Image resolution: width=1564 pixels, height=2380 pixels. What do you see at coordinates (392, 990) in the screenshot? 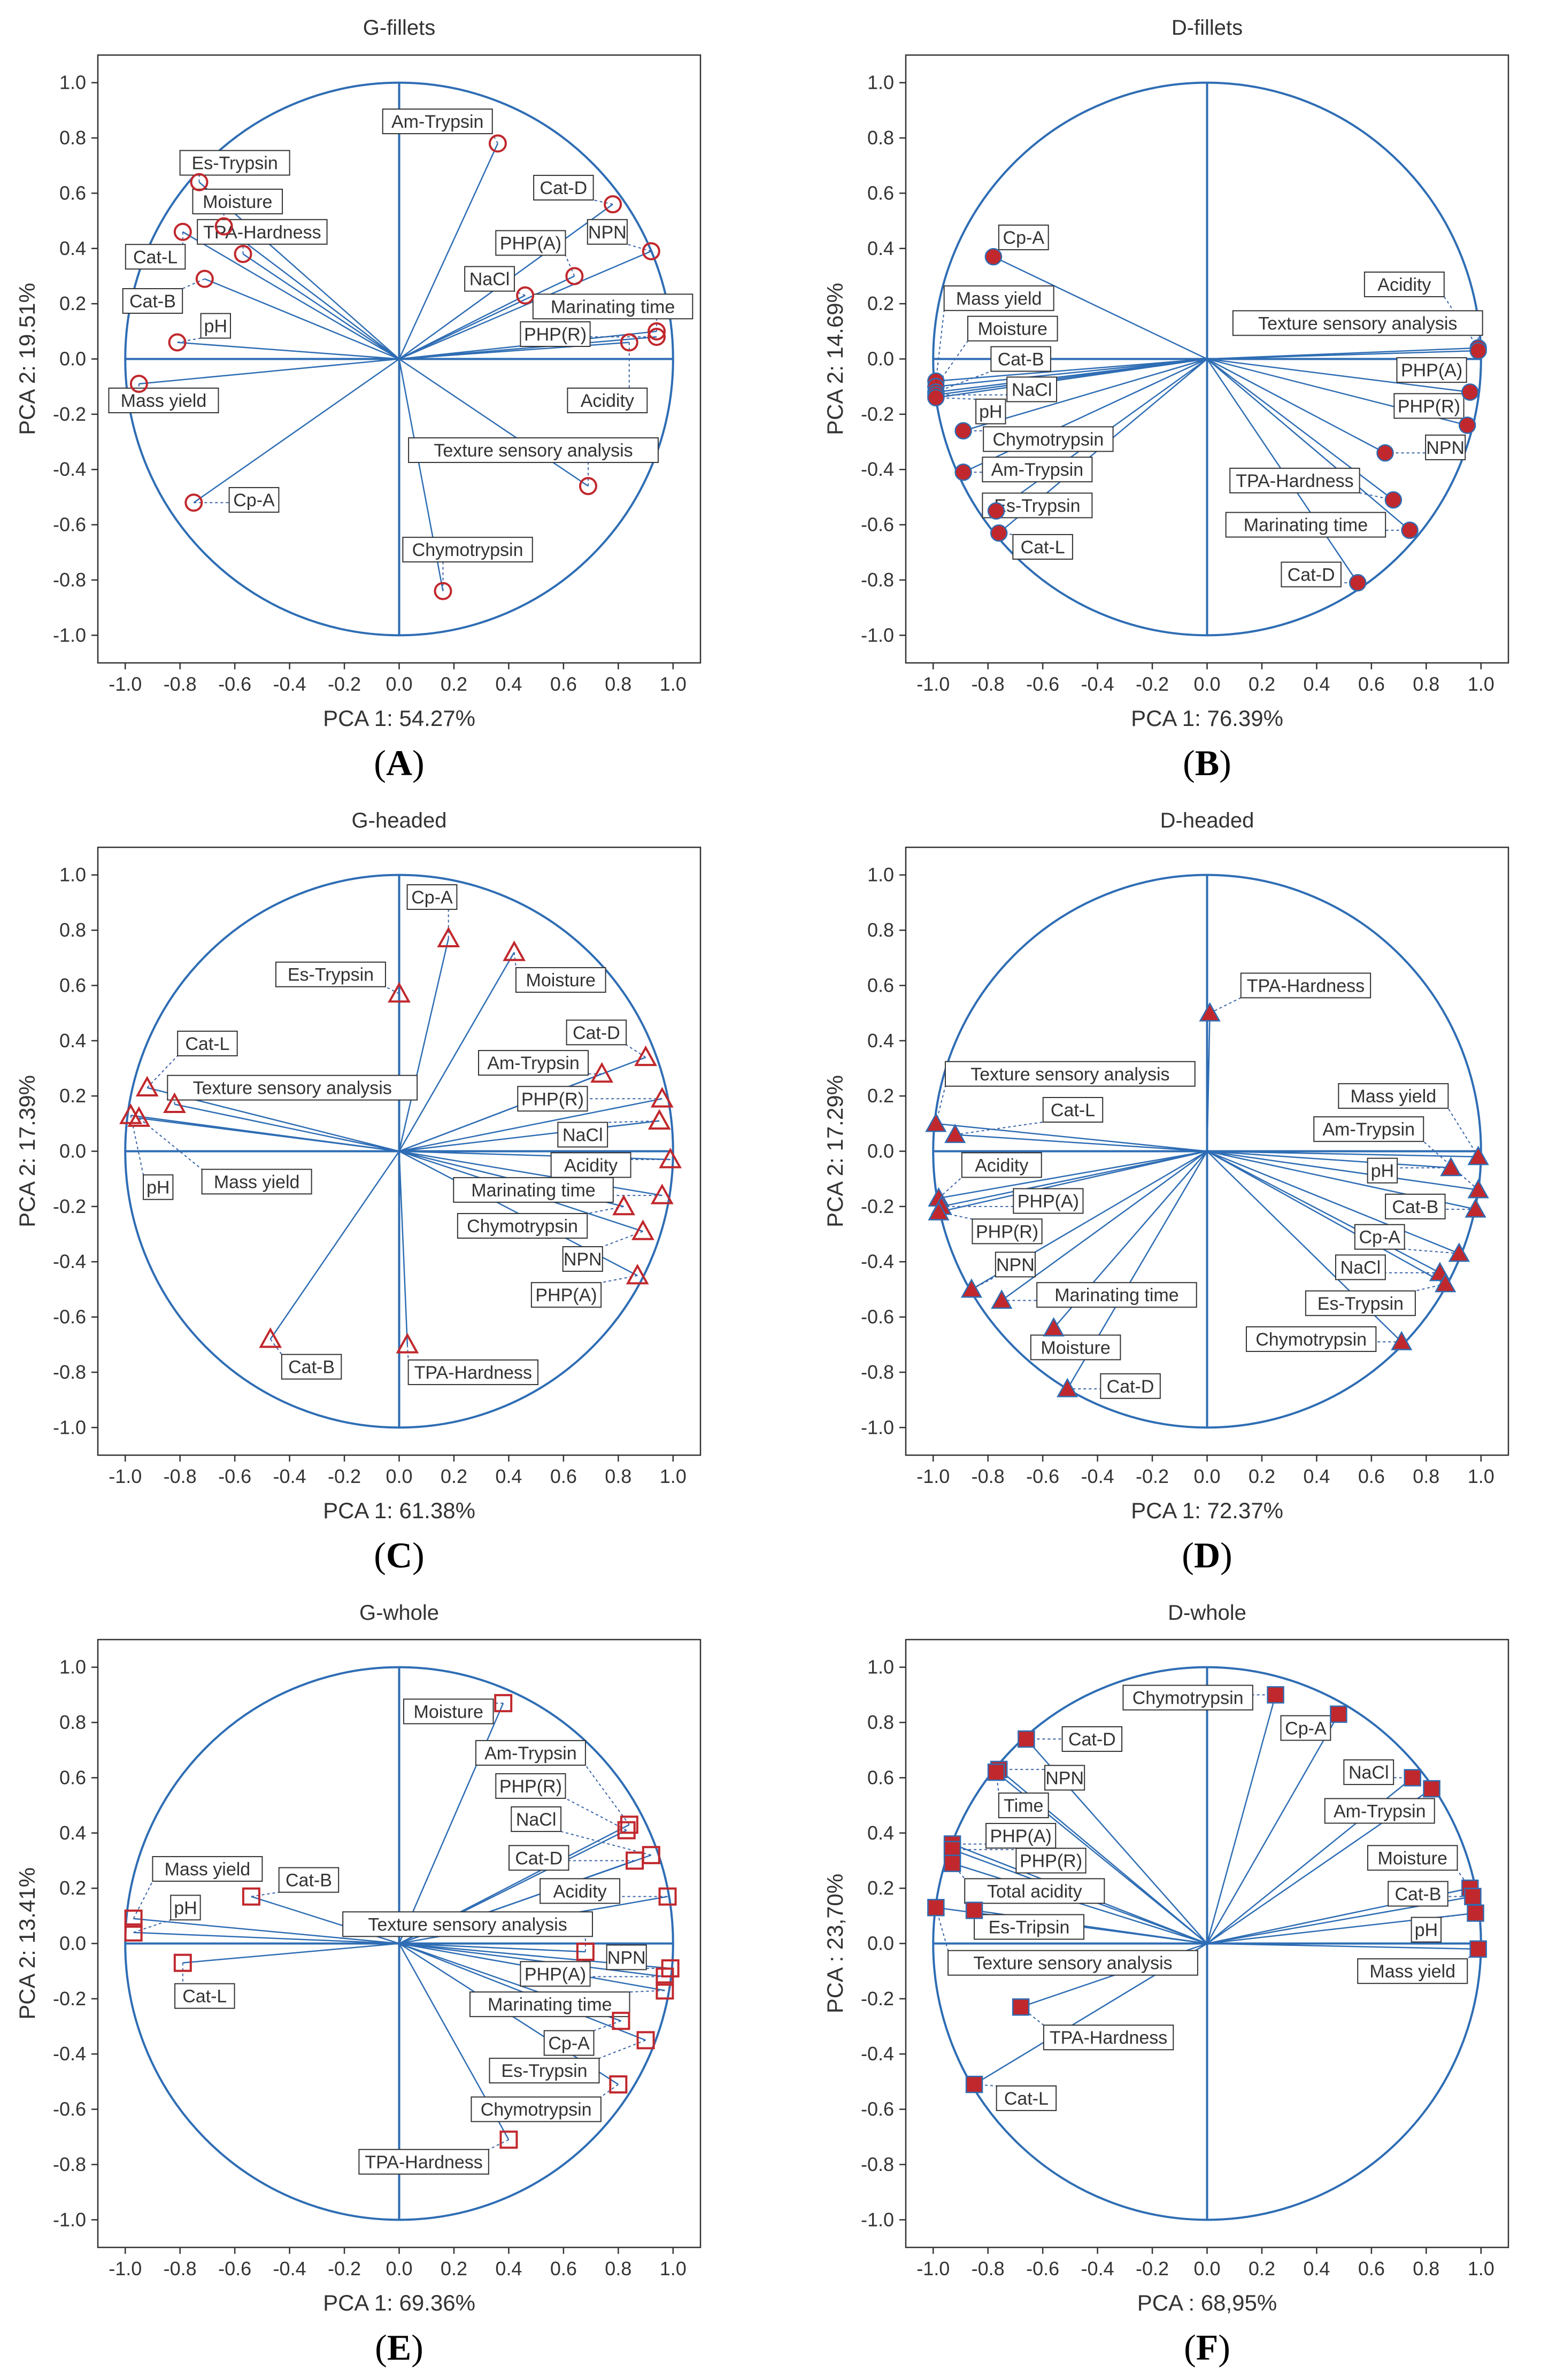
I see `leader-line-es-trypsin` at bounding box center [392, 990].